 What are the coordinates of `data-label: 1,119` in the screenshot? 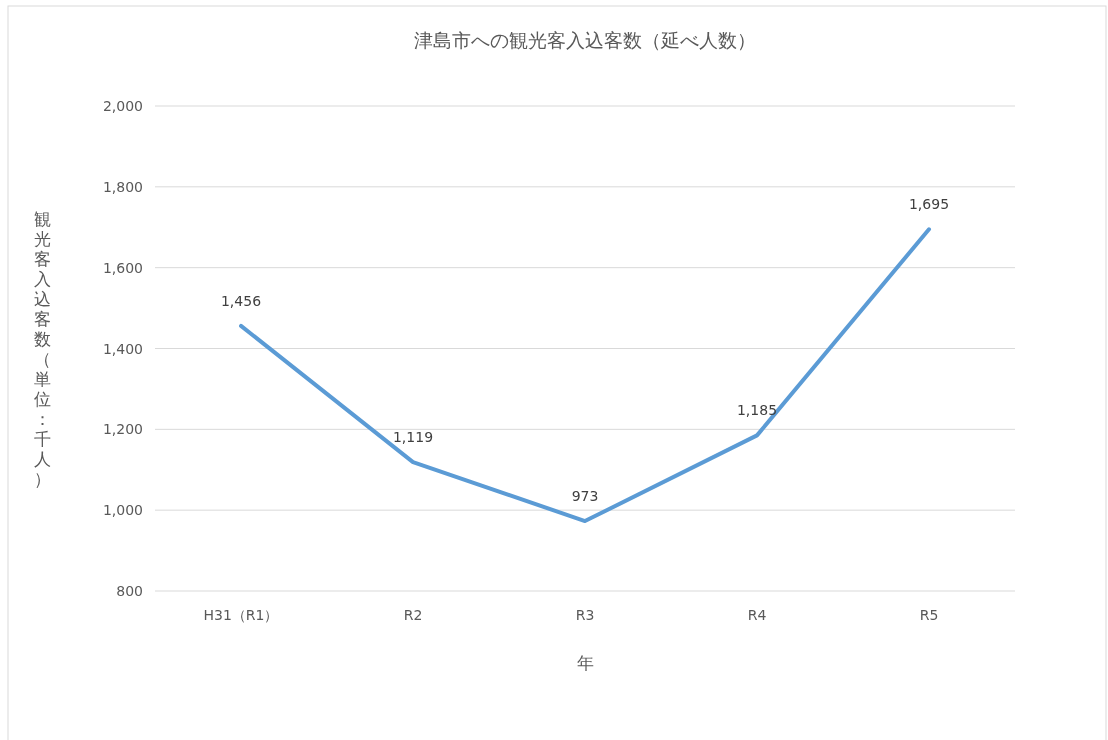 It's located at (413, 437).